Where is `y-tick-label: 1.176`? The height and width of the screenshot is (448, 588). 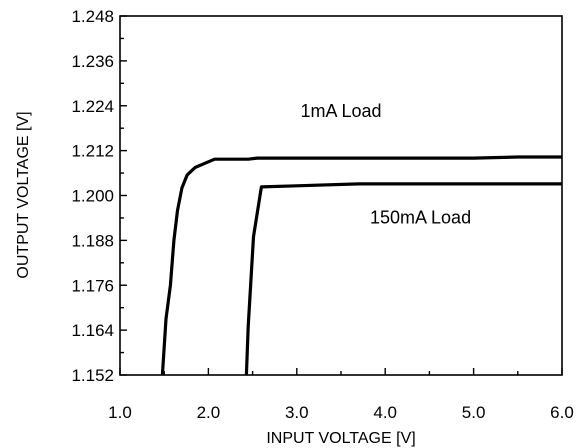
y-tick-label: 1.176 is located at coordinates (92, 285).